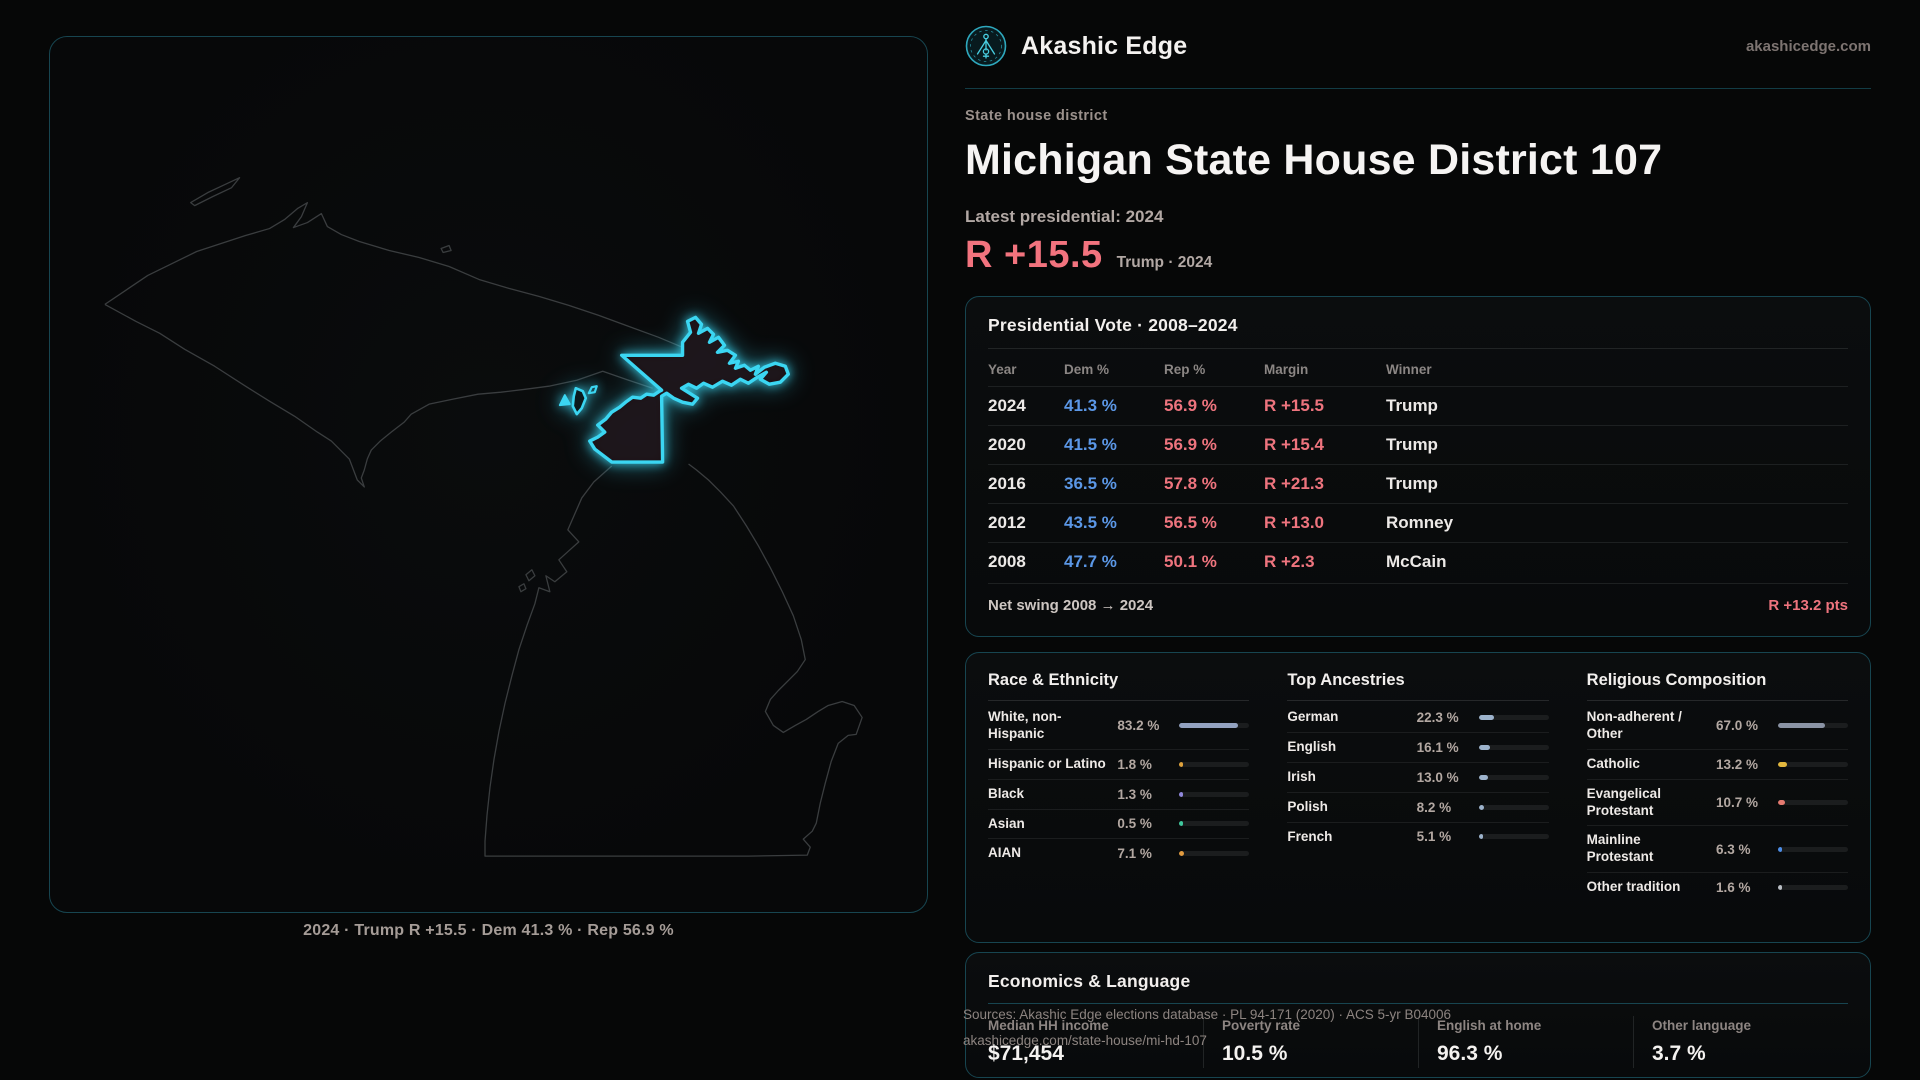  What do you see at coordinates (1006, 793) in the screenshot?
I see `stat-label: Black` at bounding box center [1006, 793].